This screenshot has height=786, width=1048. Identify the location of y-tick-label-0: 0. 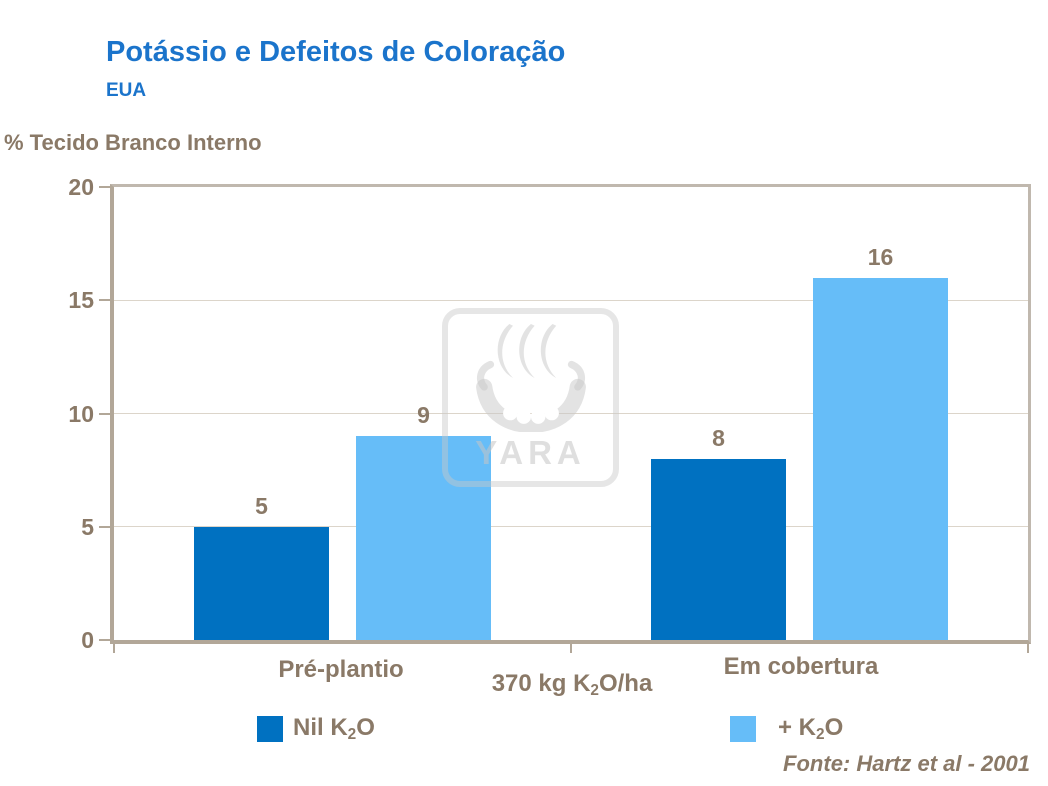
(87, 640).